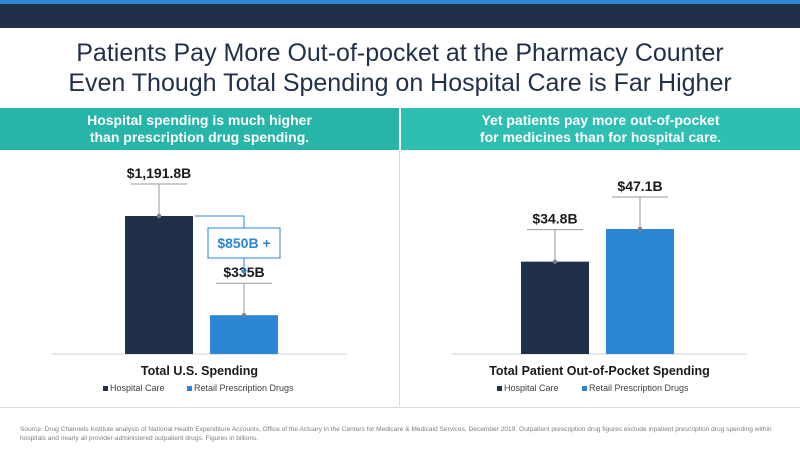 This screenshot has width=800, height=450. What do you see at coordinates (159, 173) in the screenshot?
I see `data-label: $1,191.8B` at bounding box center [159, 173].